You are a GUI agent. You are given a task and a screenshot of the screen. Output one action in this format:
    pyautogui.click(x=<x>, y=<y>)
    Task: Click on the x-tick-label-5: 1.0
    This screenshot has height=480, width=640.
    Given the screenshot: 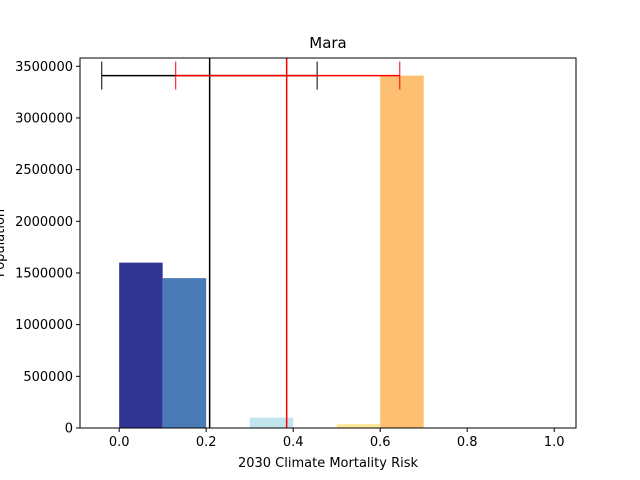 What is the action you would take?
    pyautogui.click(x=554, y=442)
    